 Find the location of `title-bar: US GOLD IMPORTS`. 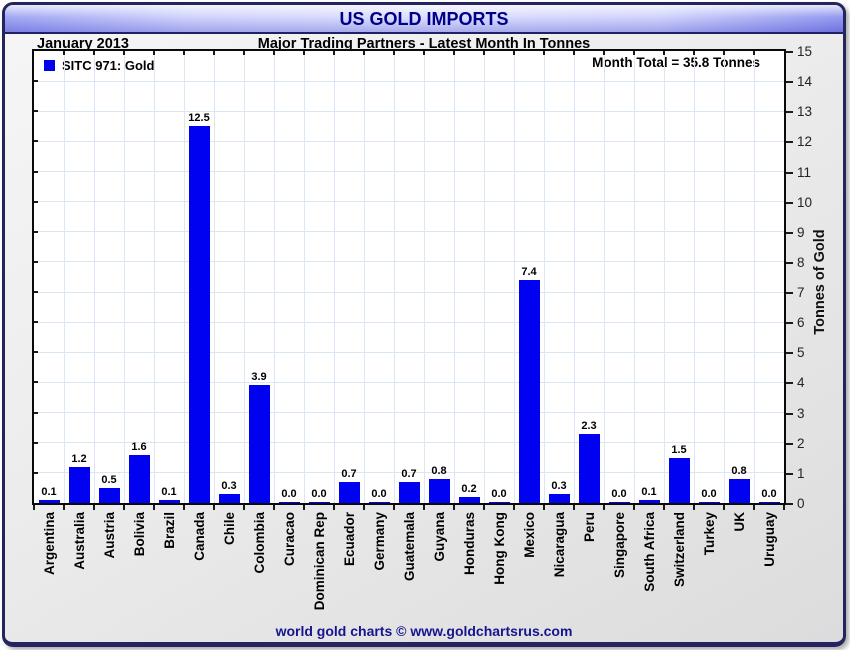

title-bar: US GOLD IMPORTS is located at coordinates (424, 19).